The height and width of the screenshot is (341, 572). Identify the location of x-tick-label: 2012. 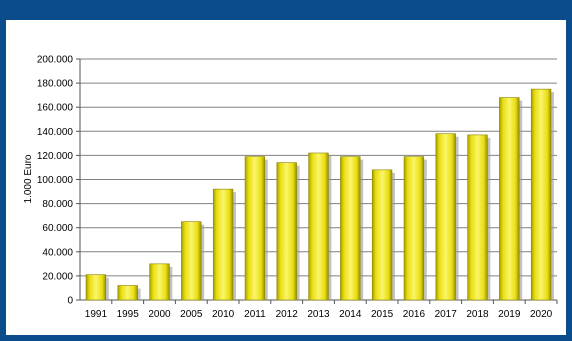
(287, 314).